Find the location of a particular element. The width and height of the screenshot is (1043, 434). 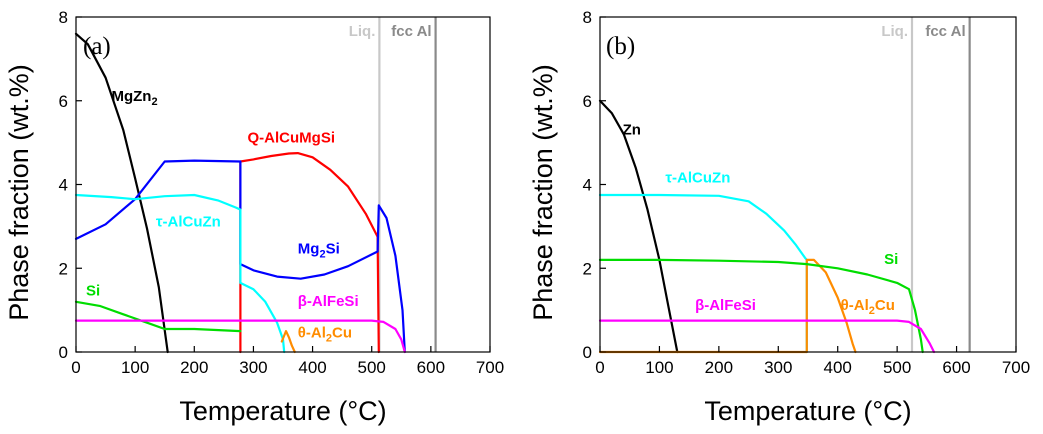

series-label-zn: Zn is located at coordinates (632, 129).